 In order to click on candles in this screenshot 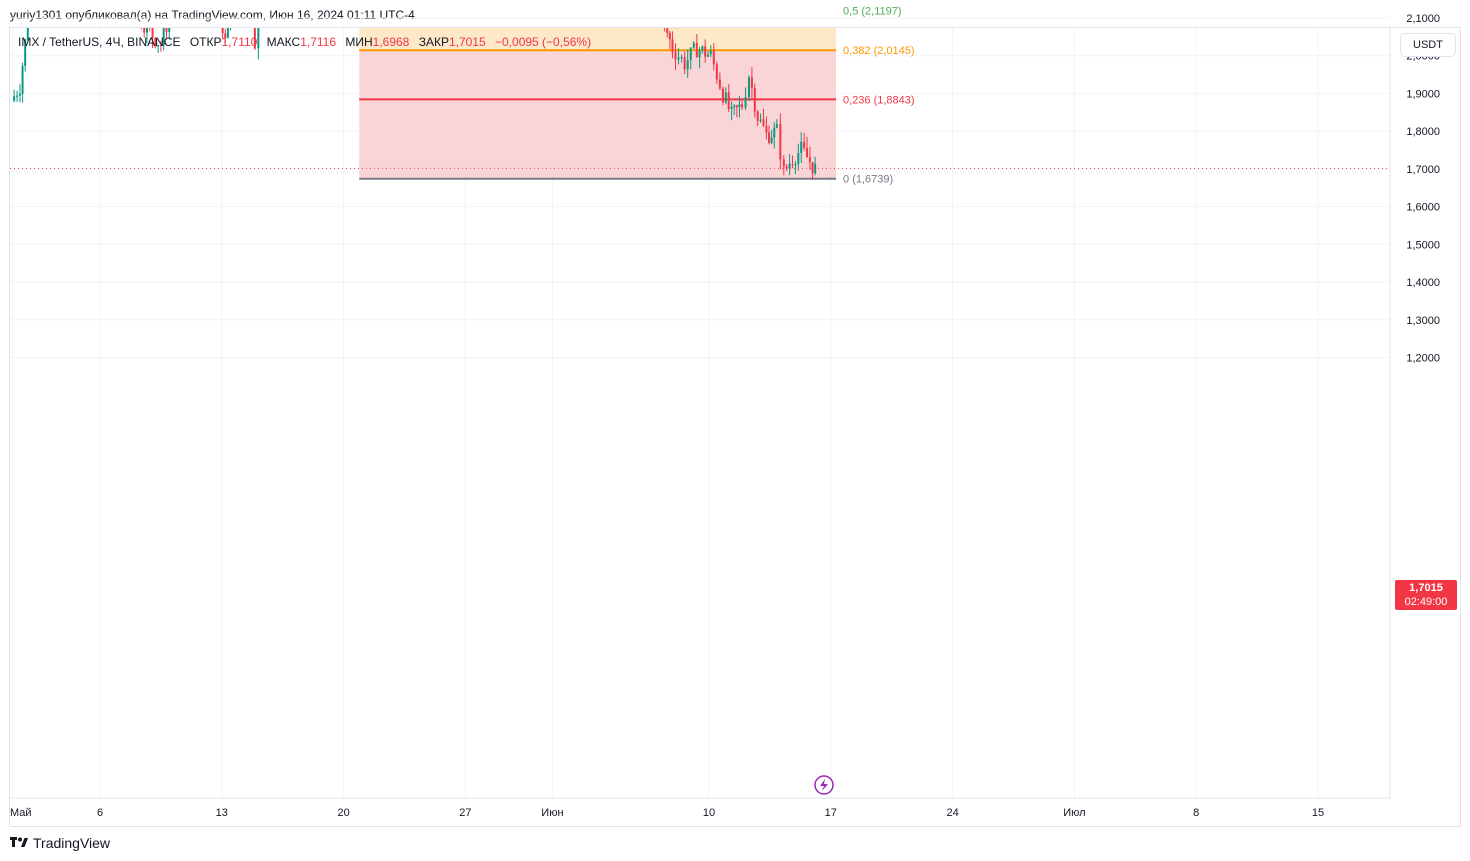, I will do `click(415, 90)`.